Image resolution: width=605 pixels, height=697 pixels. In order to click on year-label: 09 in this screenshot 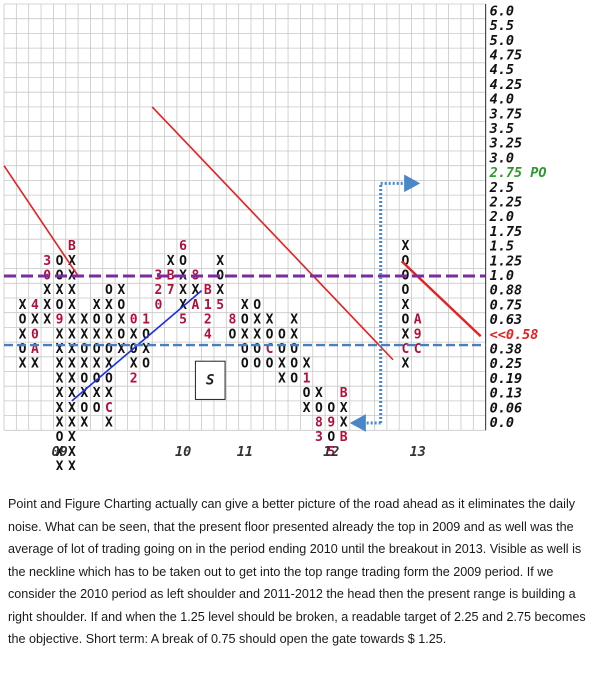, I will do `click(59, 452)`.